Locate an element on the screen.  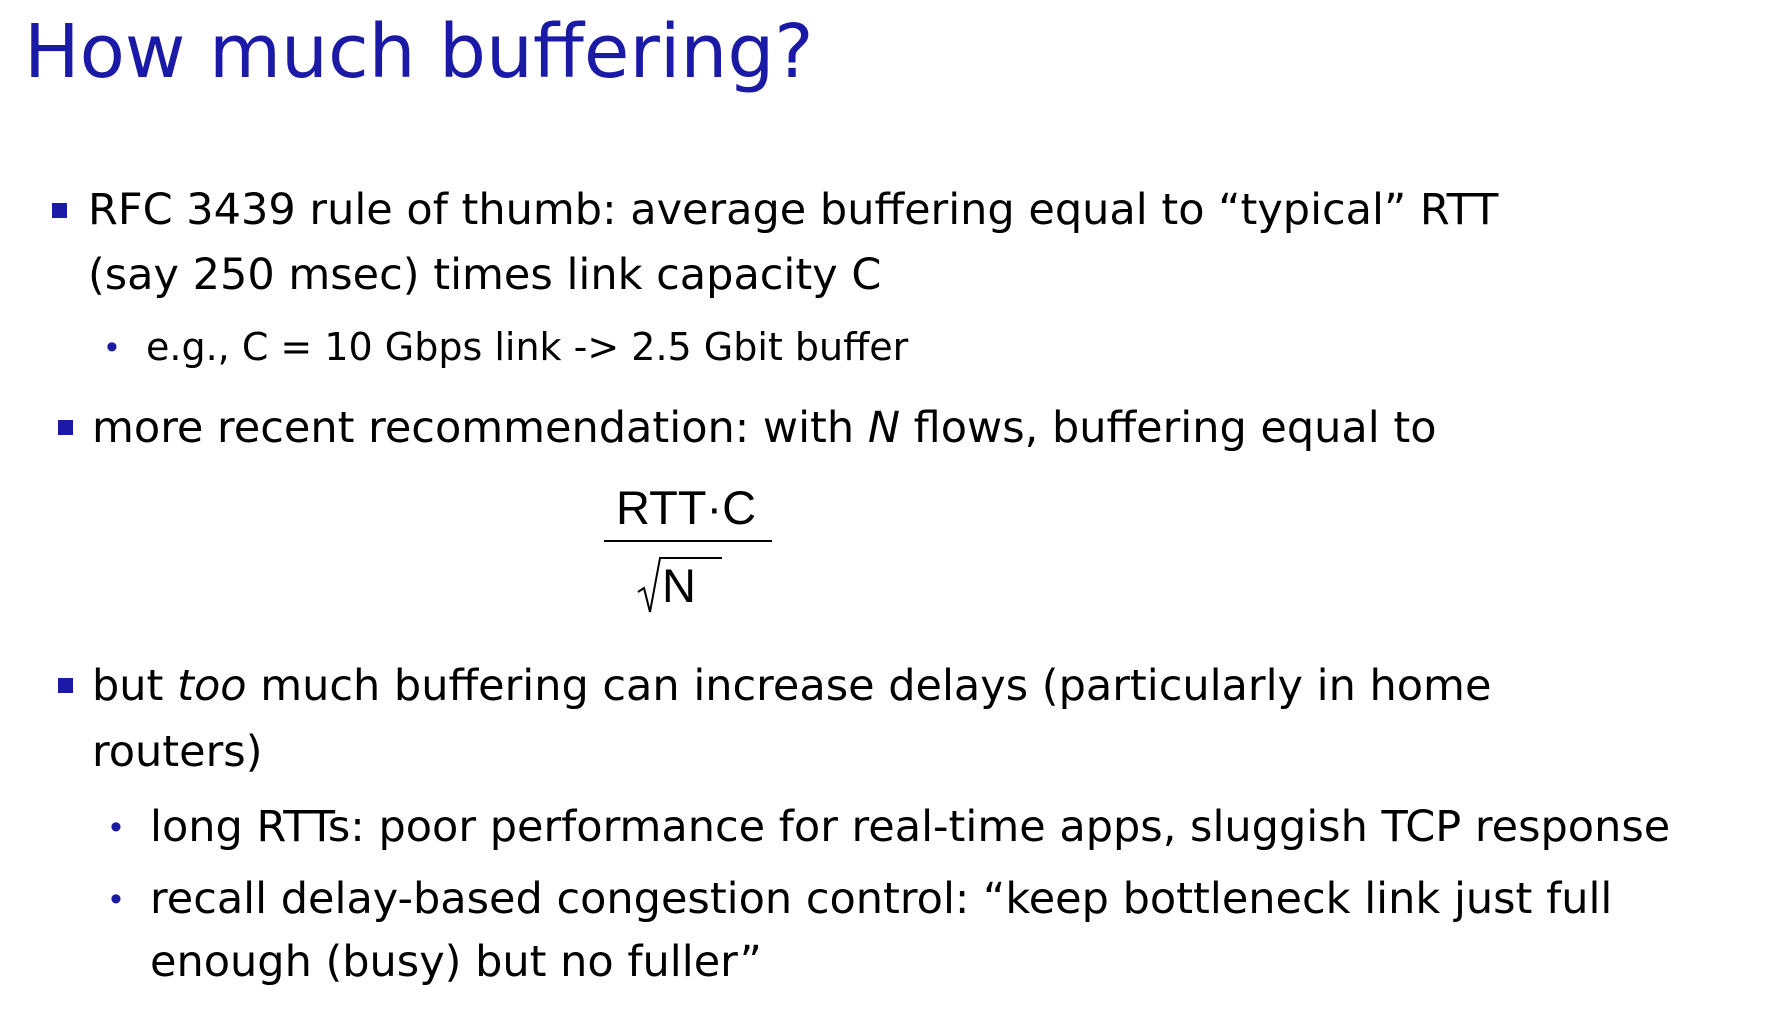
bullet-3-emphasis: too is located at coordinates (212, 686).